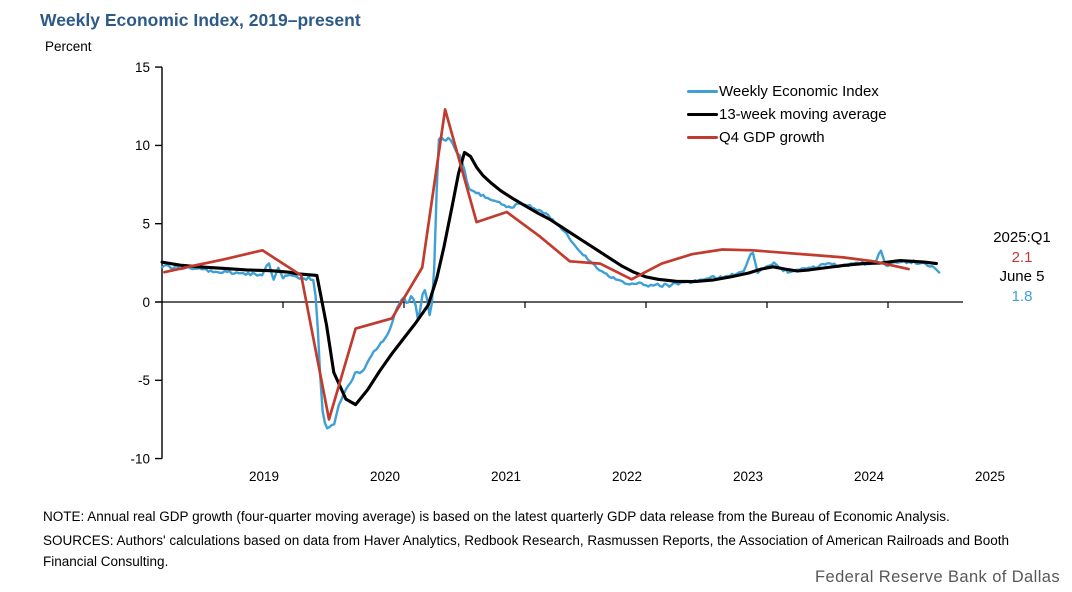  Describe the element at coordinates (140, 458) in the screenshot. I see `y-tick-label: -10` at that location.